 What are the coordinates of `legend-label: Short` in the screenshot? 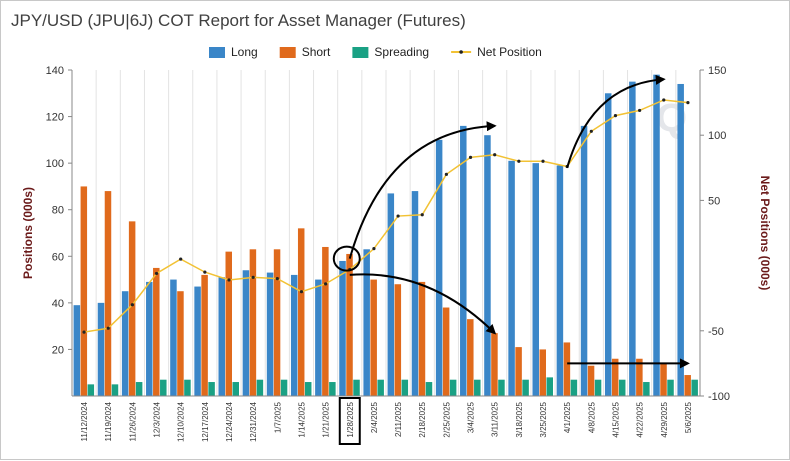 It's located at (316, 52).